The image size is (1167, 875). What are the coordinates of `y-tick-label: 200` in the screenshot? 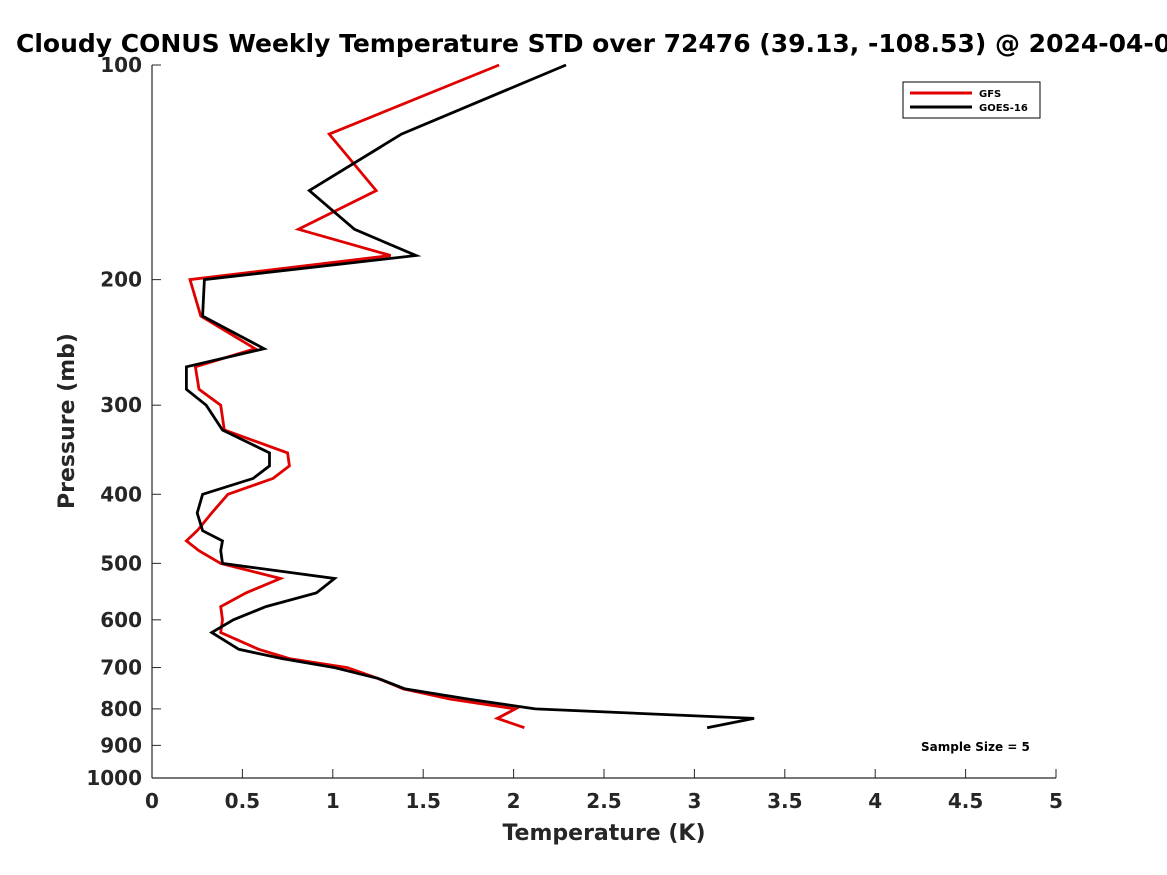 It's located at (121, 280).